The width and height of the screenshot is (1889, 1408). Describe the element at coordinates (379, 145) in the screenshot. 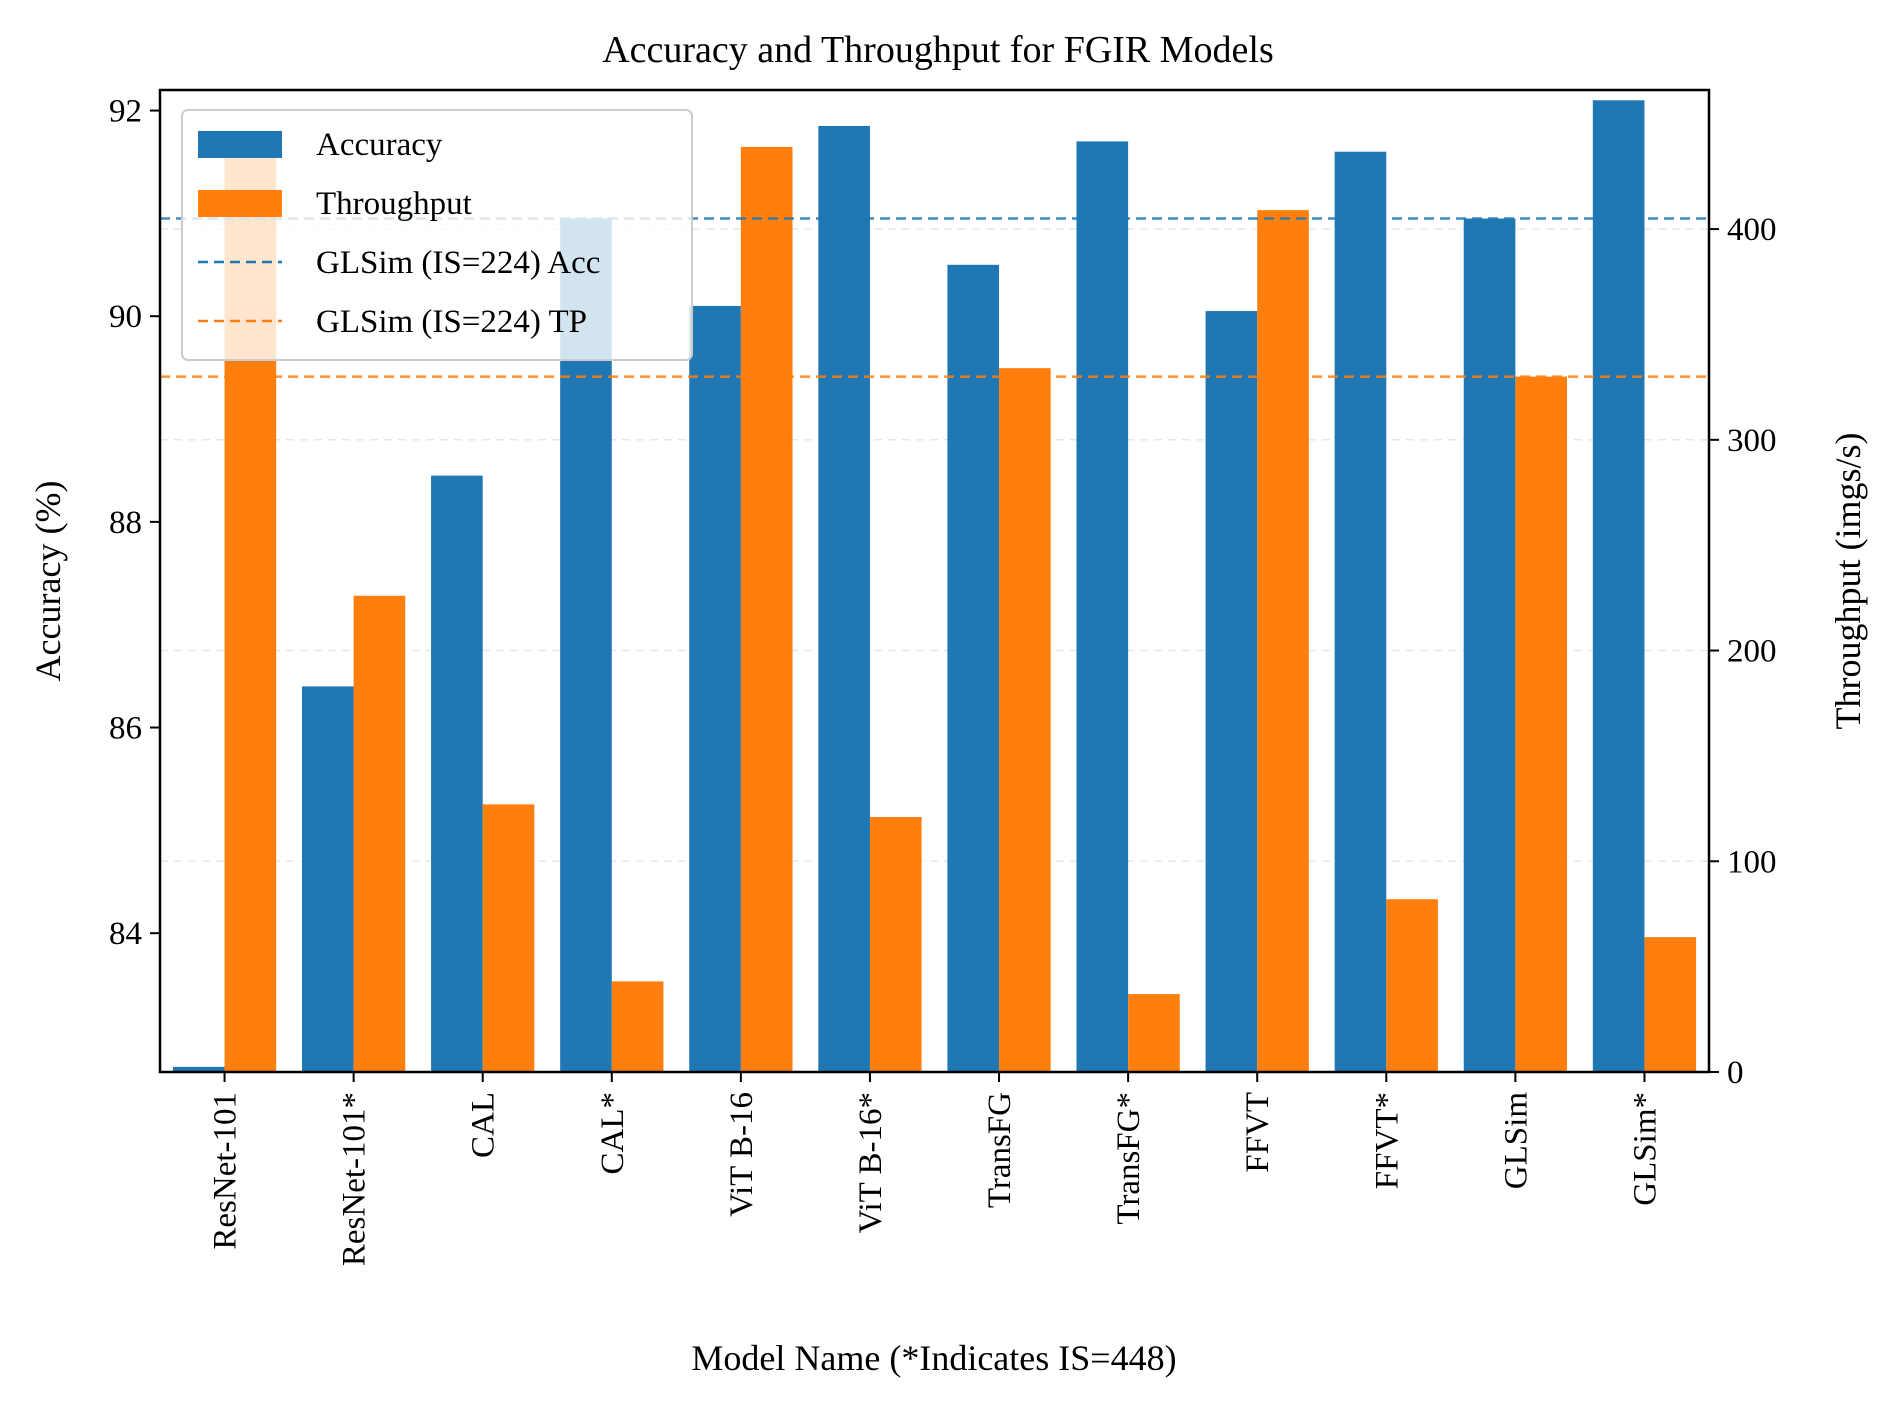

I see `legend-label: Accuracy` at that location.